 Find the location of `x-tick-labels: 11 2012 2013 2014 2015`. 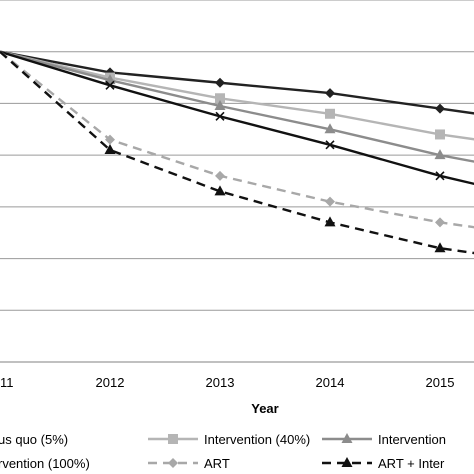

x-tick-labels: 11 2012 2013 2014 2015 is located at coordinates (227, 382).